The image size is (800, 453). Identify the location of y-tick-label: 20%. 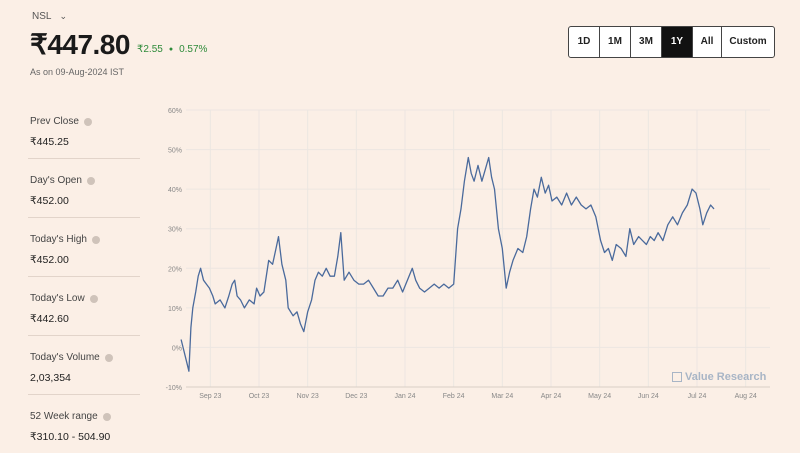
(175, 269).